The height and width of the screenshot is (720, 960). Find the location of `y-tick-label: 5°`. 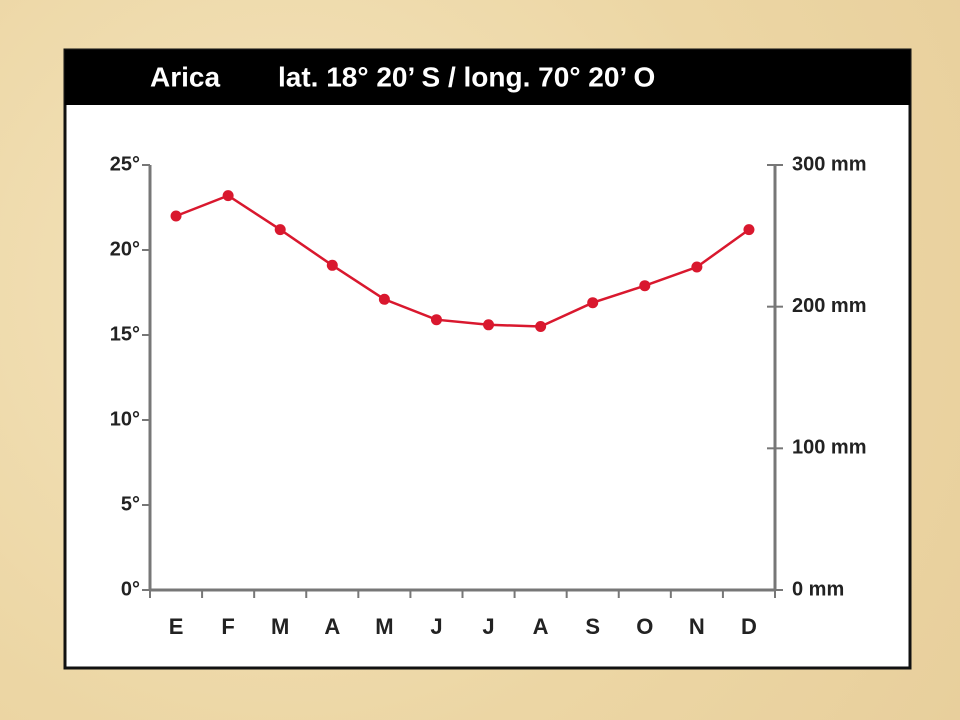

y-tick-label: 5° is located at coordinates (130, 504).